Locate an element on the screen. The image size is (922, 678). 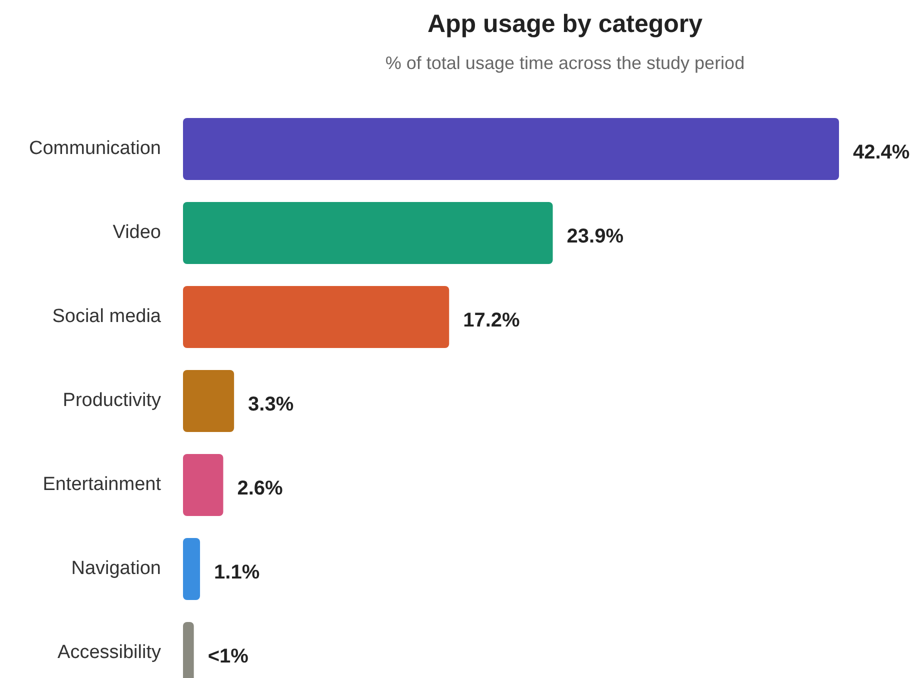
y-tick-label: Productivity is located at coordinates (112, 401).